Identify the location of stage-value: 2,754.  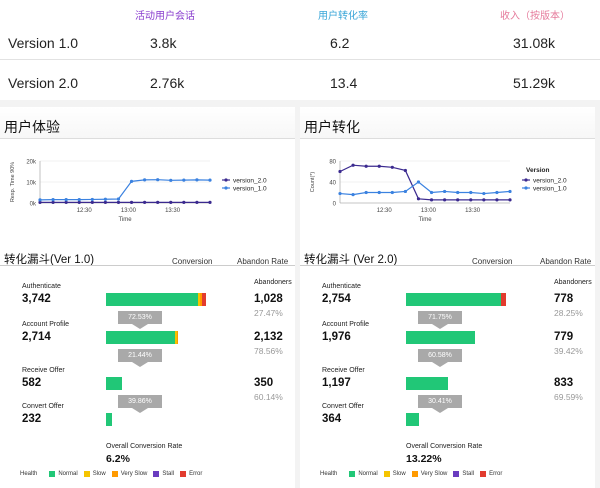
(336, 299).